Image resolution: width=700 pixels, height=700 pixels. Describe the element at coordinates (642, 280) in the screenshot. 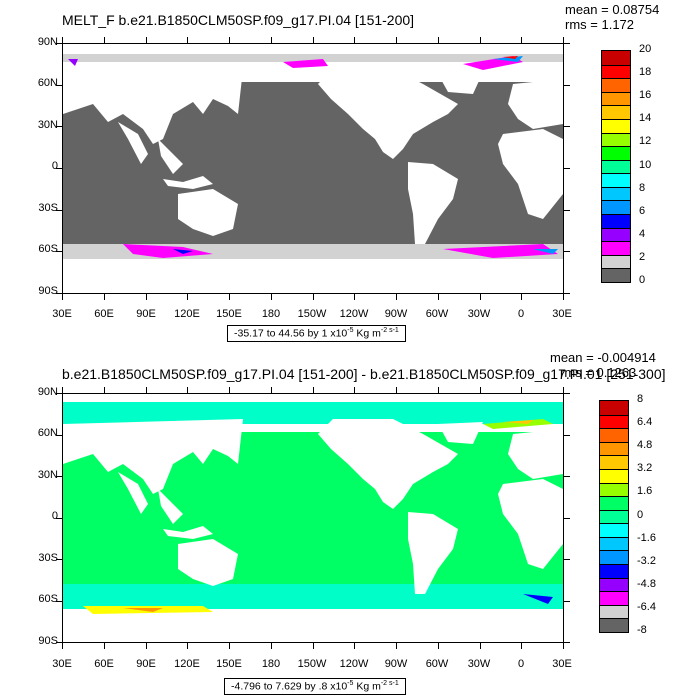

I see `colorbar-label: 0` at that location.